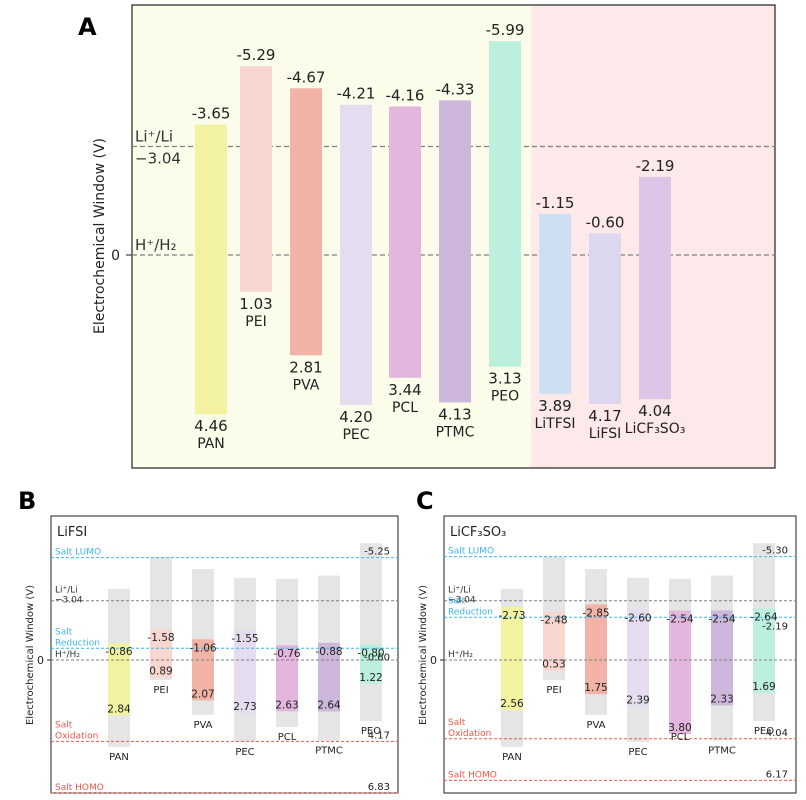 The width and height of the screenshot is (806, 800). What do you see at coordinates (777, 733) in the screenshot?
I see `salt-oxidation-value: 4.04` at bounding box center [777, 733].